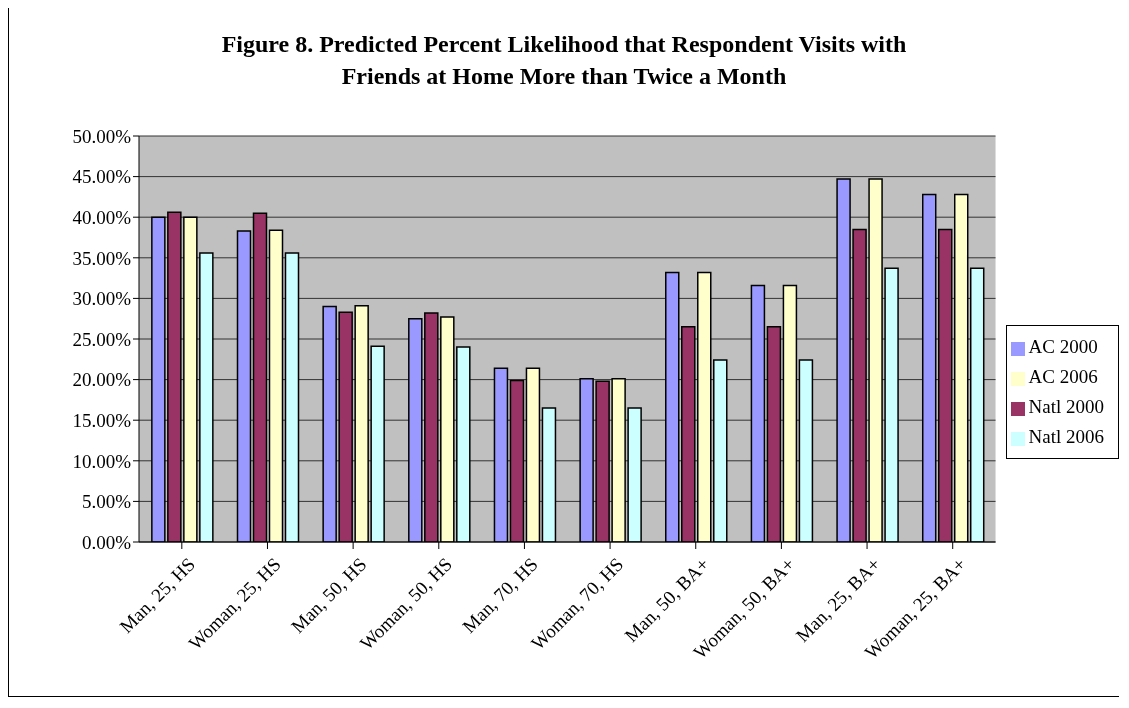 The width and height of the screenshot is (1129, 708). I want to click on y-tick-label: 0.00%, so click(106, 542).